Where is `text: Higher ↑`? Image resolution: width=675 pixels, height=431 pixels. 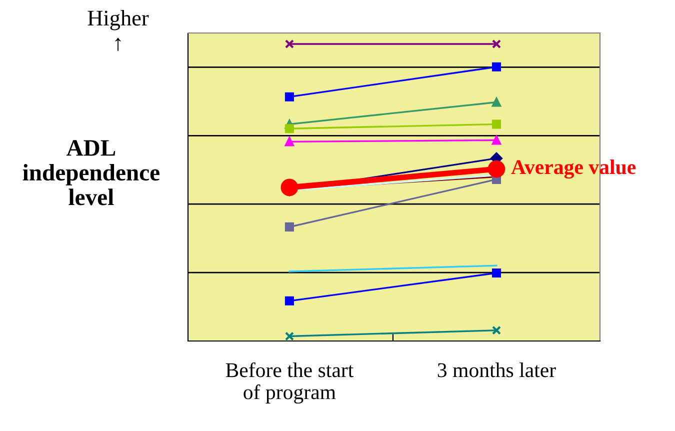 text: Higher ↑ is located at coordinates (118, 30).